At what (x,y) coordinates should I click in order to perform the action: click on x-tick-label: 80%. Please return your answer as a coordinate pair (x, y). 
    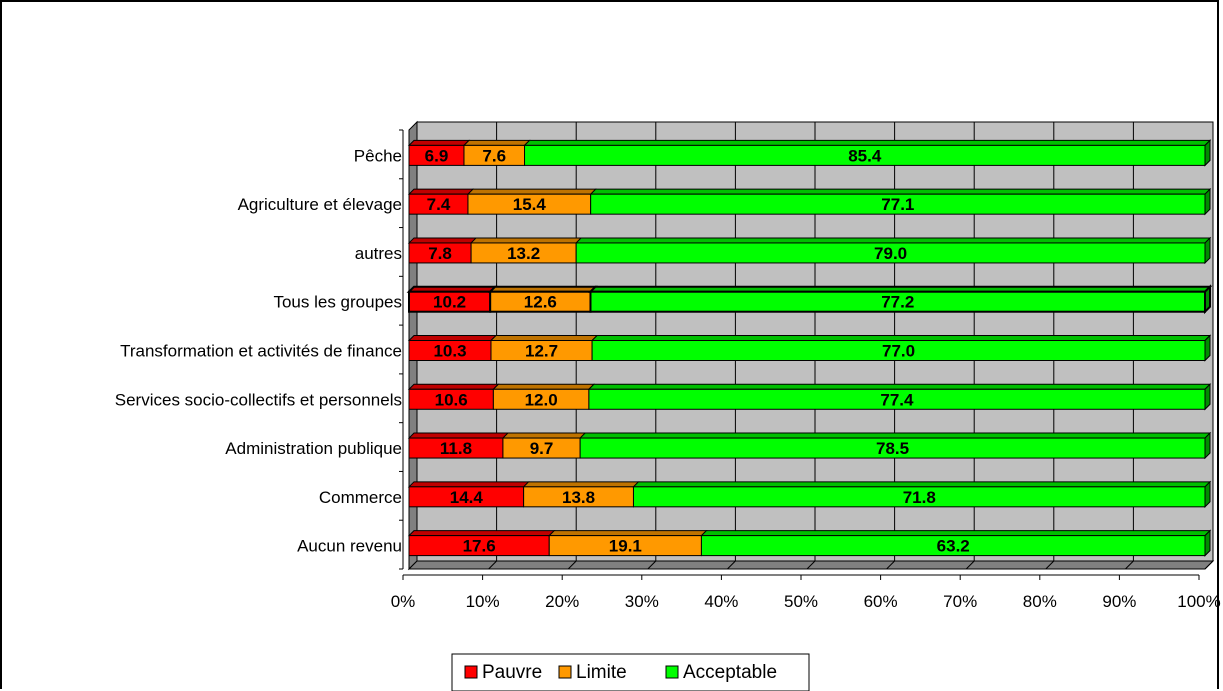
    Looking at the image, I should click on (1040, 601).